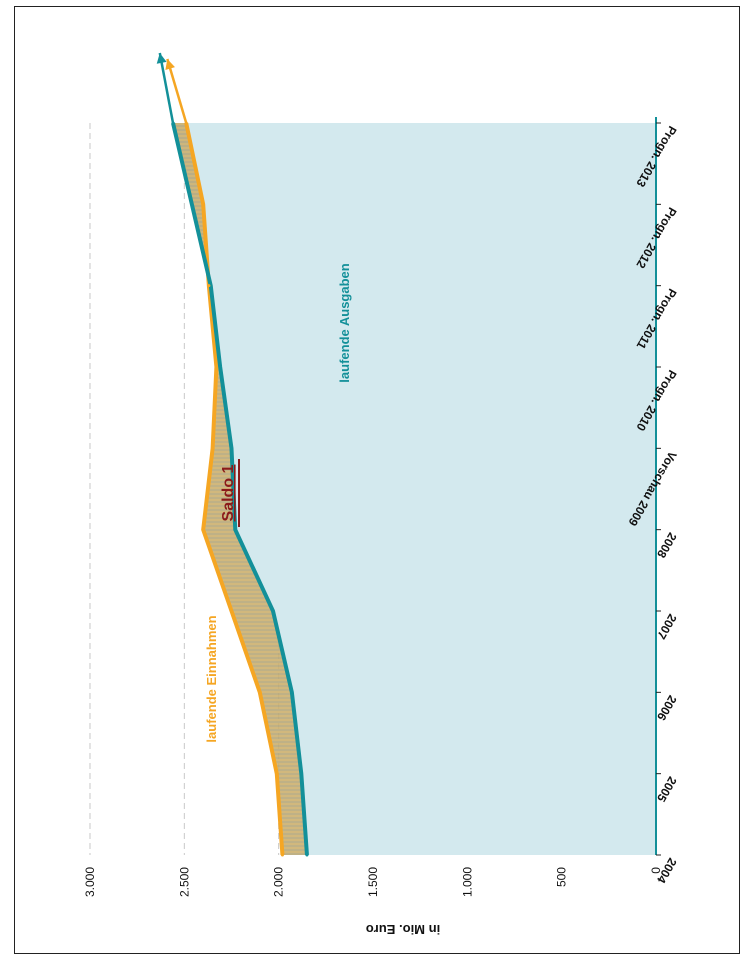  I want to click on value-tick-label: 1.500, so click(373, 882).